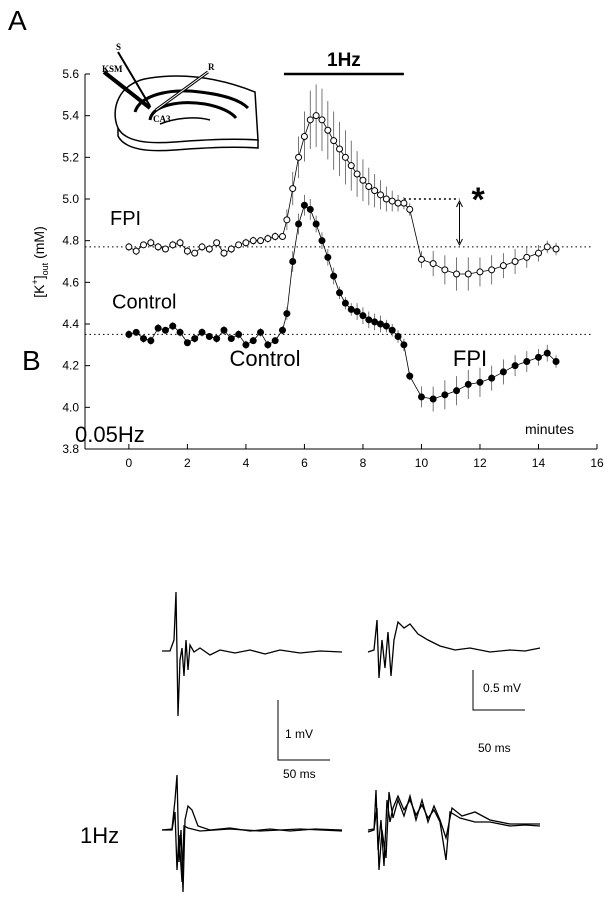 This screenshot has height=900, width=610. What do you see at coordinates (70, 116) in the screenshot?
I see `y-tick-label: 5.4` at bounding box center [70, 116].